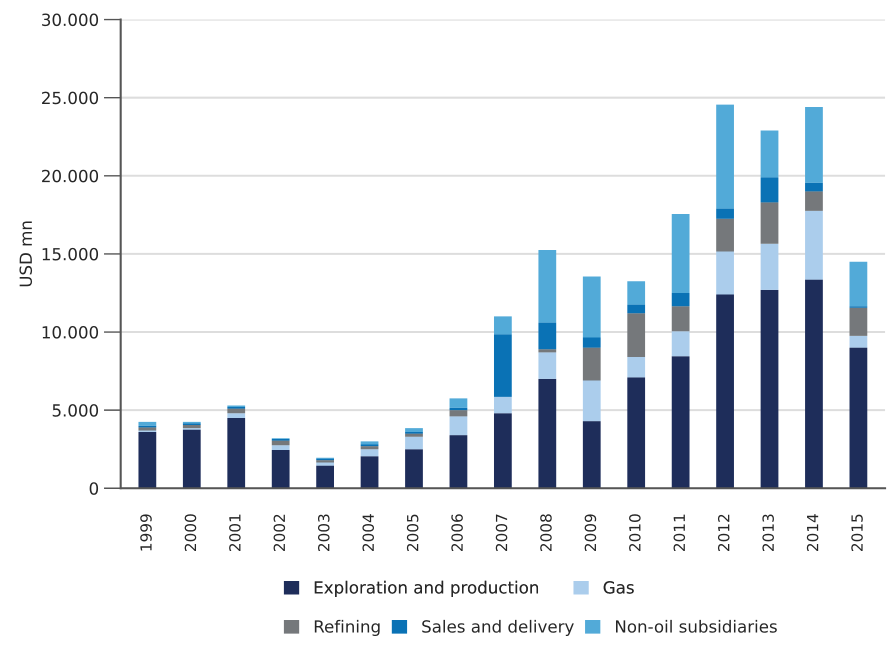 This screenshot has height=651, width=894. What do you see at coordinates (635, 533) in the screenshot?
I see `x-tick-label: 2010` at bounding box center [635, 533].